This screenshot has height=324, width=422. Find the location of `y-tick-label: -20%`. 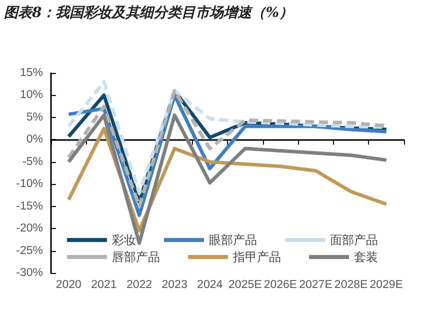

y-tick-label: -20% is located at coordinates (29, 228).